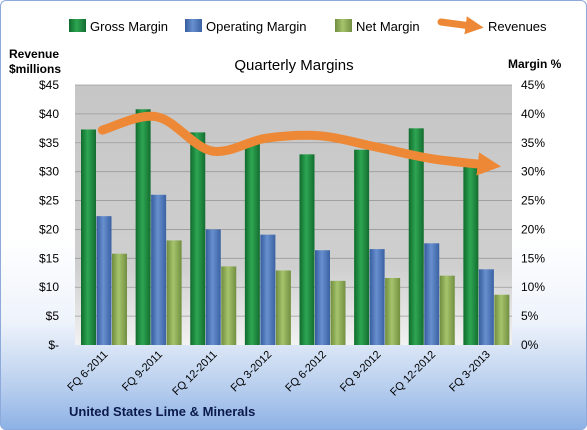 The width and height of the screenshot is (587, 430). What do you see at coordinates (35, 69) in the screenshot?
I see `left-axis-title-line2: $millions` at bounding box center [35, 69].